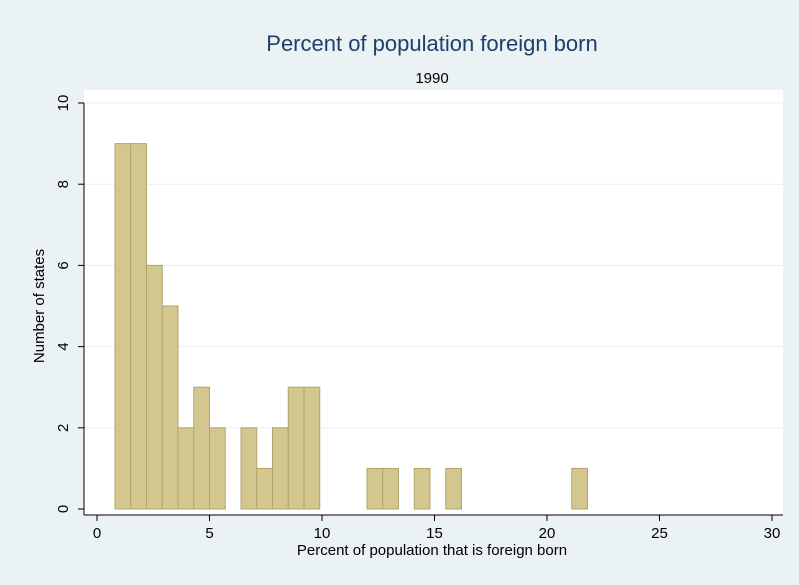 The width and height of the screenshot is (799, 585). I want to click on x-tick-label: 25, so click(659, 533).